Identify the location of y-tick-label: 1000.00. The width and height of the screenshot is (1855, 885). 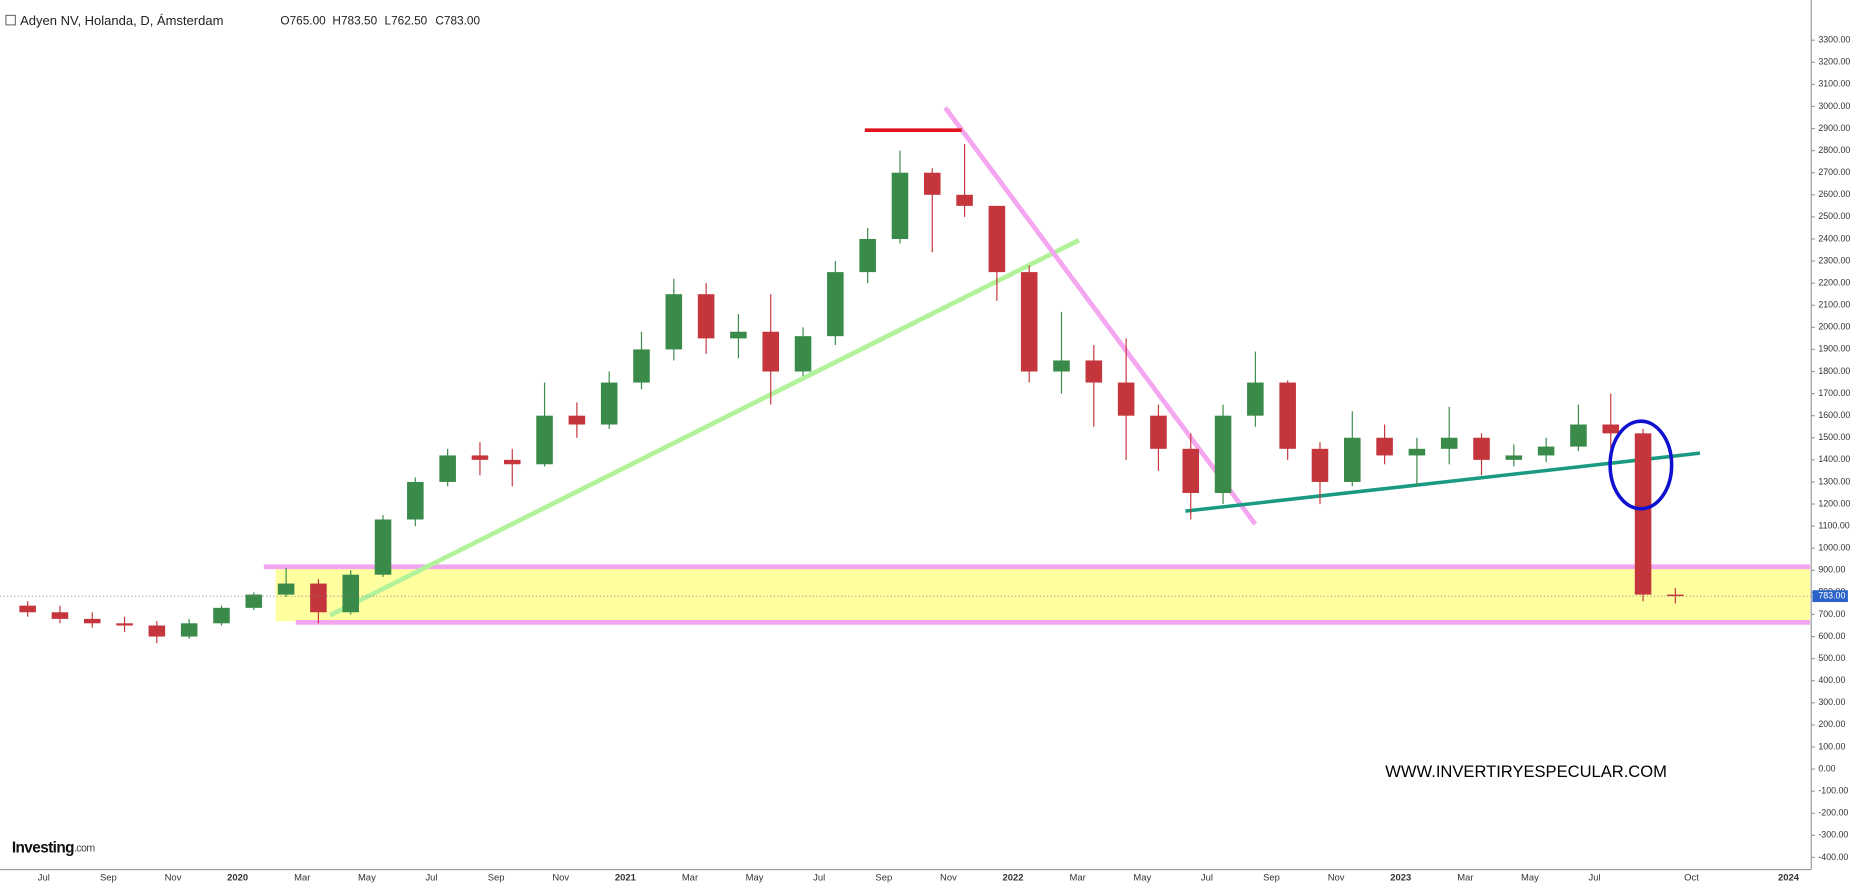
(1834, 548).